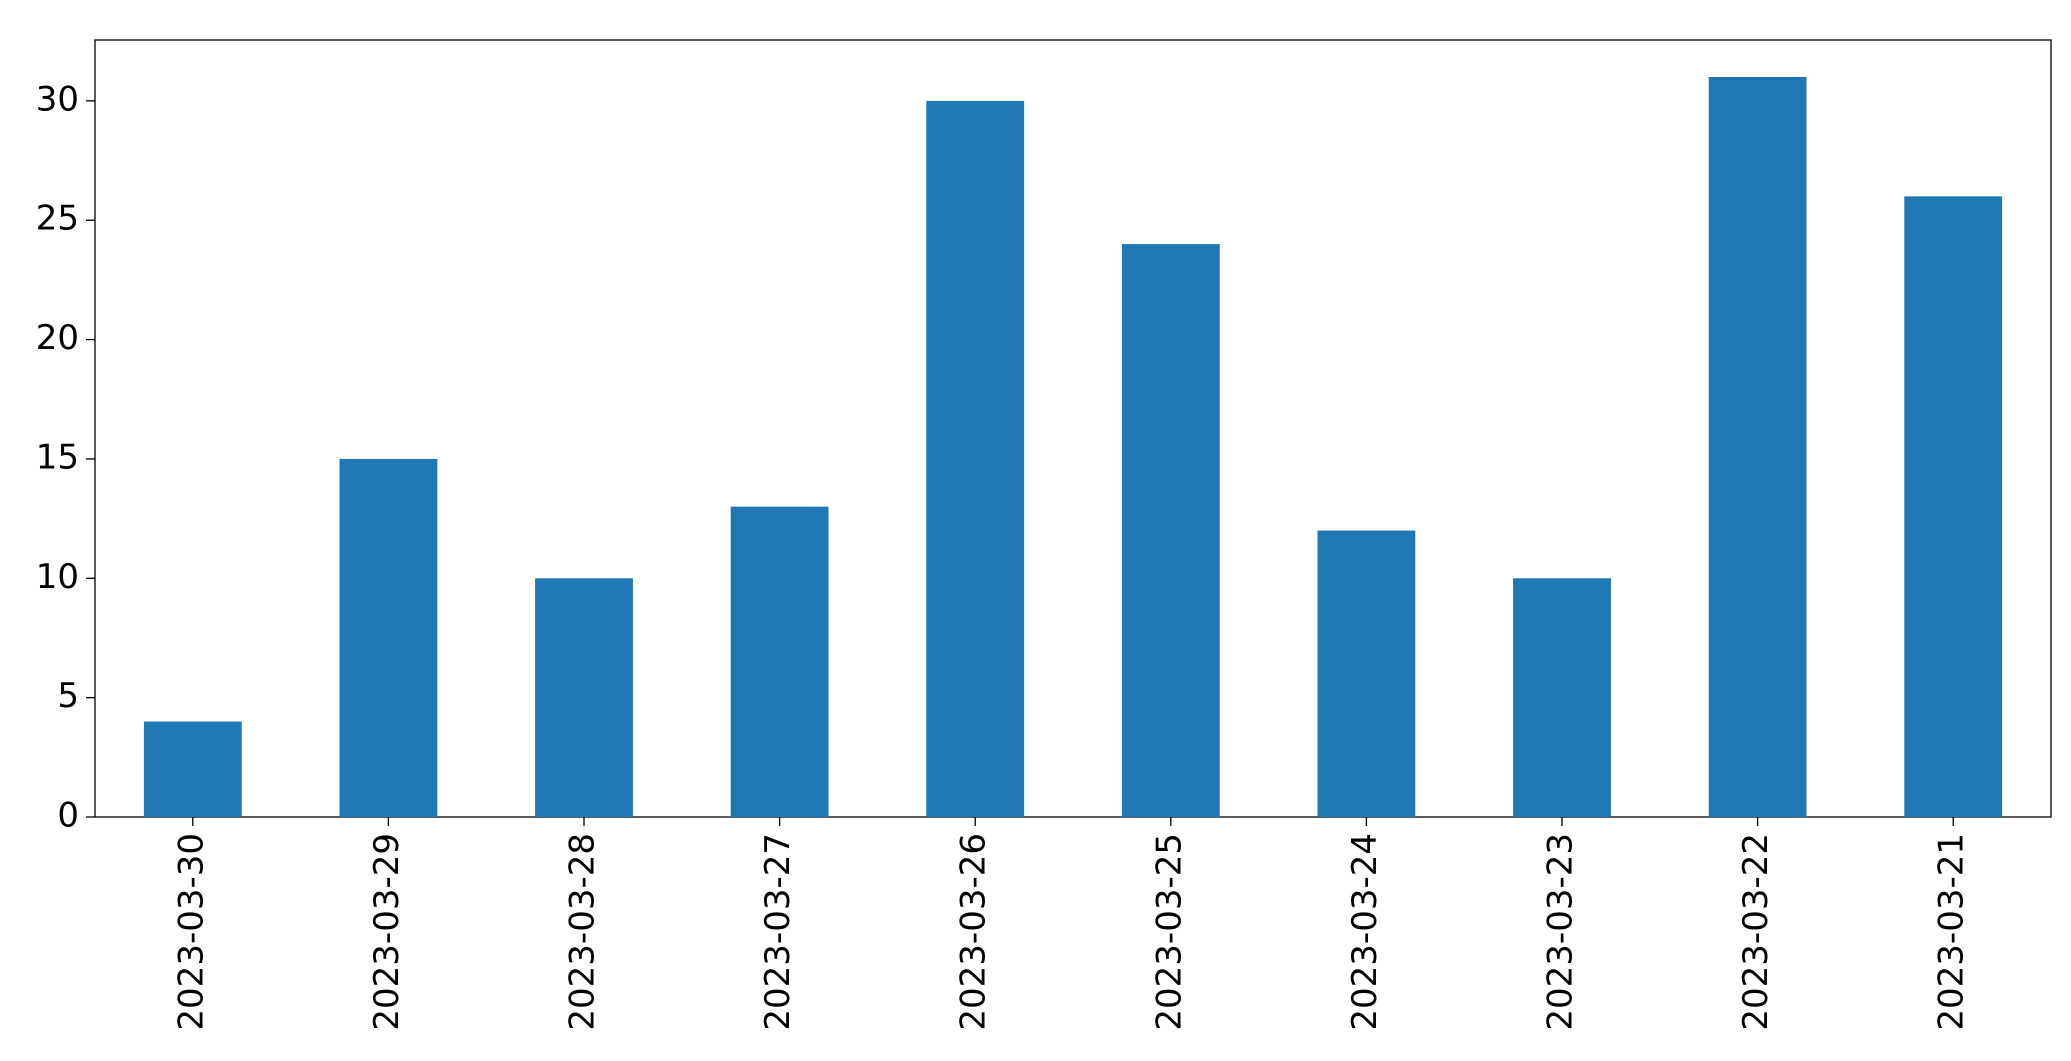  I want to click on y-tick-label: 15, so click(57, 457).